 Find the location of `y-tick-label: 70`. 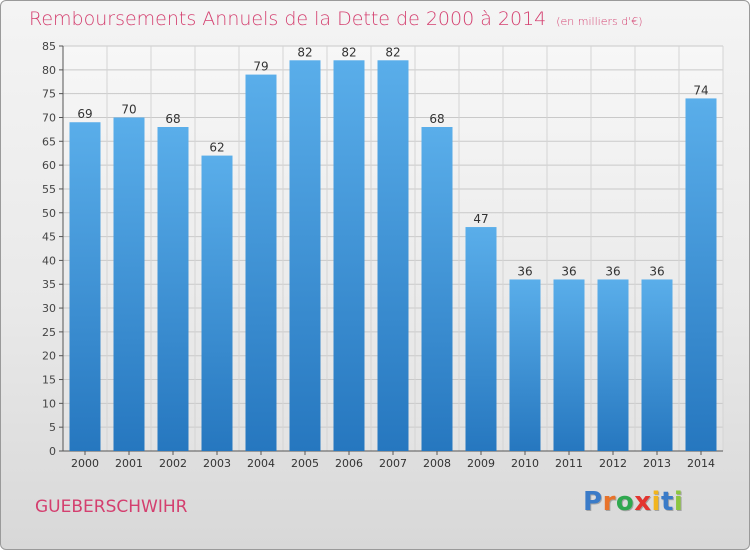

y-tick-label: 70 is located at coordinates (49, 117).